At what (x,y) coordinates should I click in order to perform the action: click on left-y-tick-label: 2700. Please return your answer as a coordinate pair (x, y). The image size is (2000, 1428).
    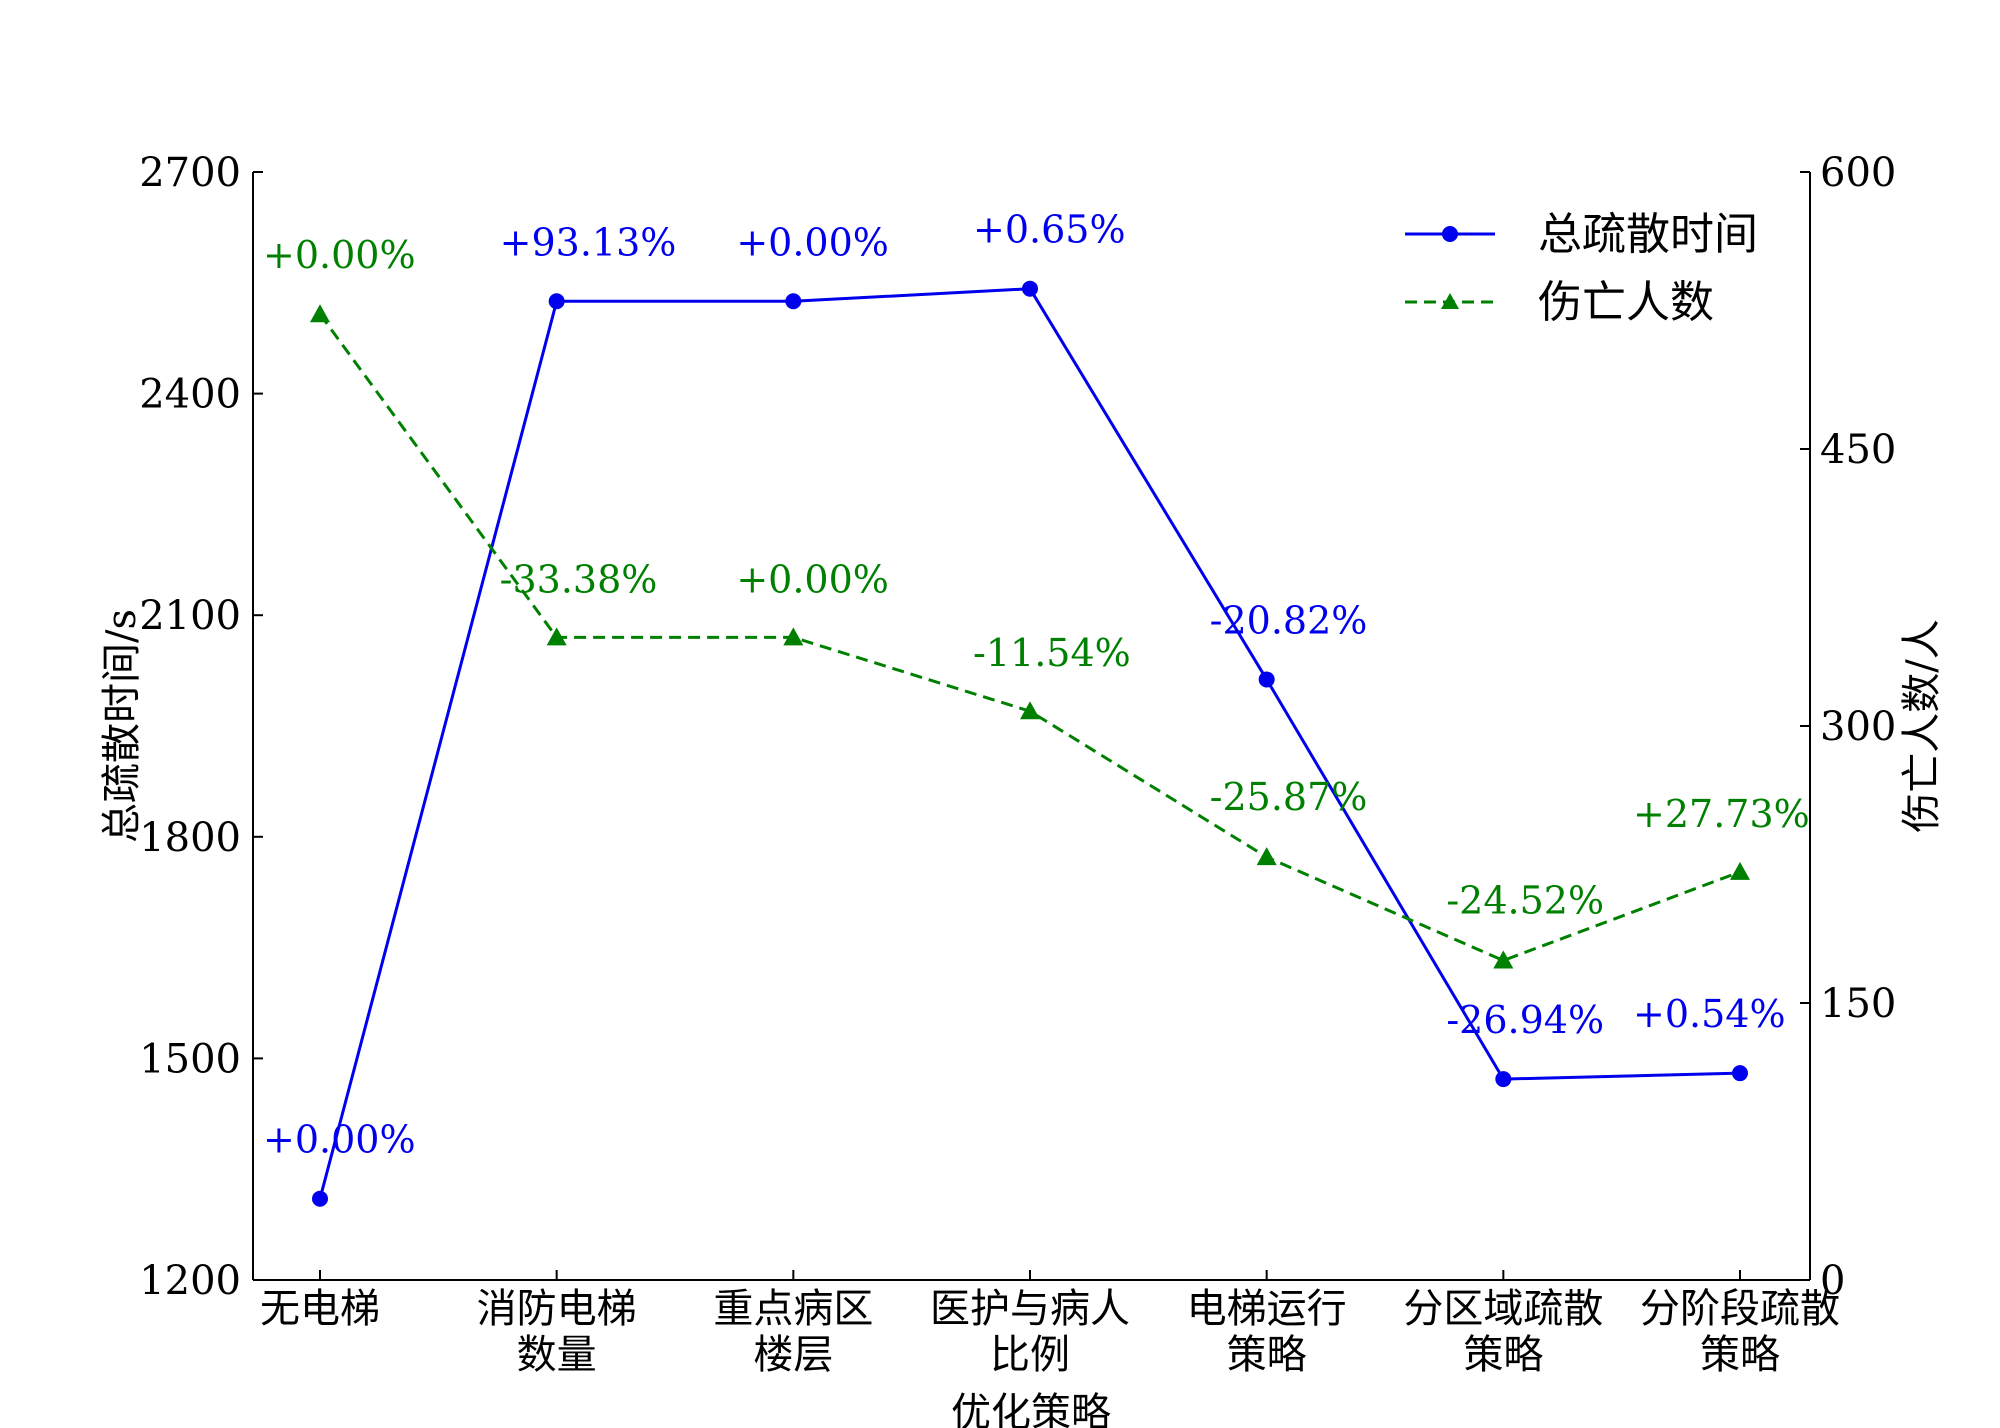
    Looking at the image, I should click on (190, 173).